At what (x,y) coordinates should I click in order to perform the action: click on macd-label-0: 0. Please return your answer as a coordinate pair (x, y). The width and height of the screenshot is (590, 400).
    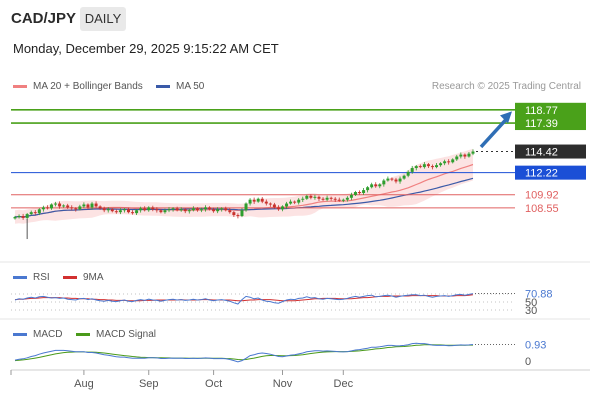
    Looking at the image, I should click on (528, 362).